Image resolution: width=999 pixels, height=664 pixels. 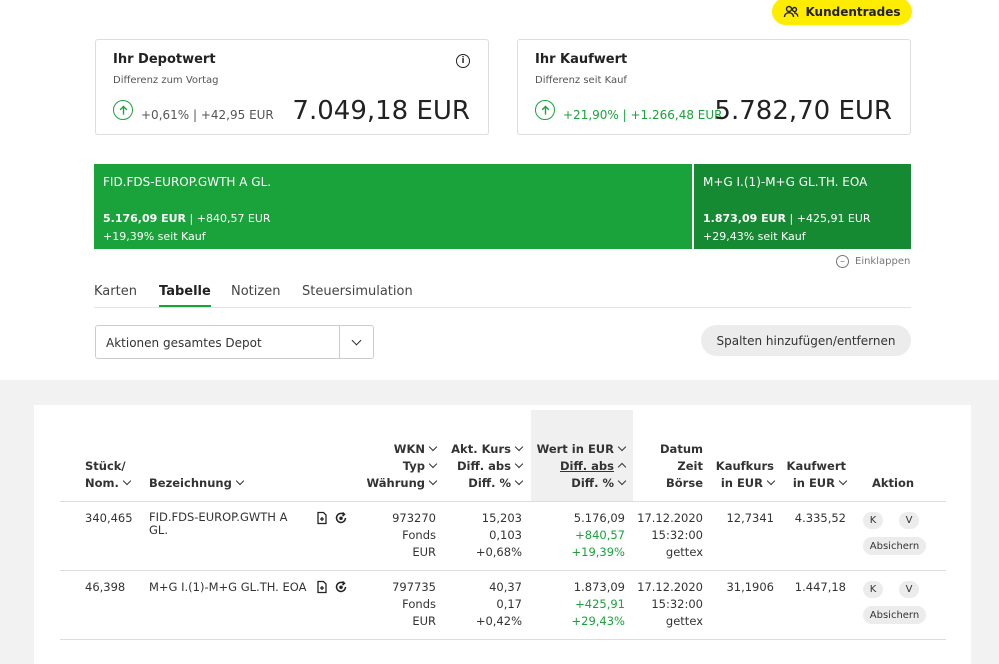 What do you see at coordinates (197, 483) in the screenshot?
I see `header-bezeichnung: Bezeichnung` at bounding box center [197, 483].